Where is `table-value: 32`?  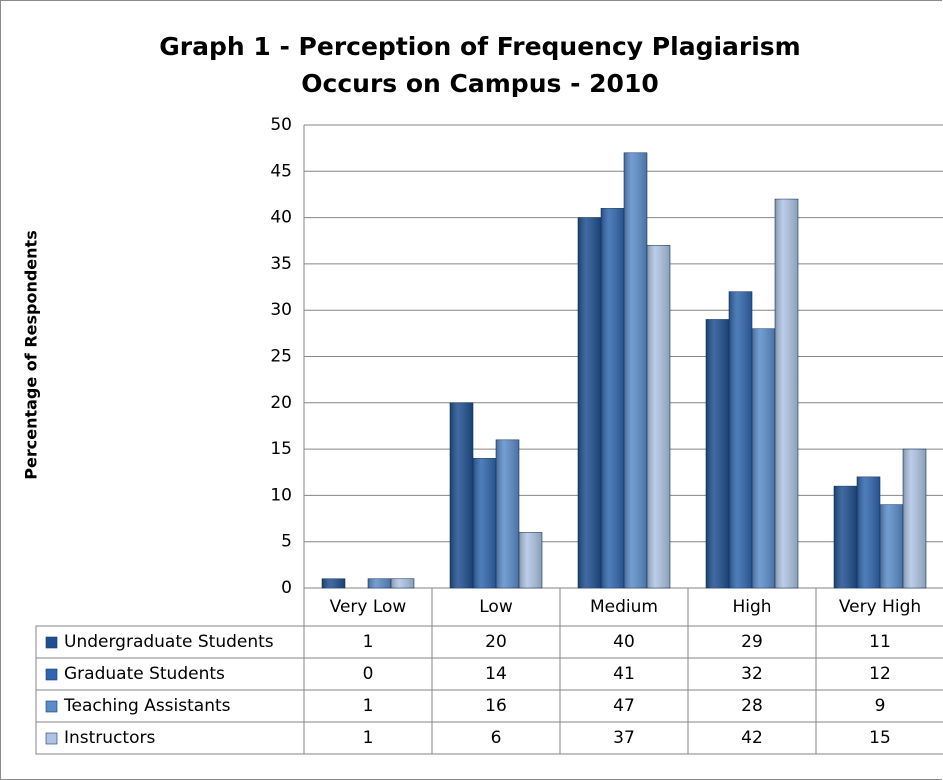
table-value: 32 is located at coordinates (752, 674).